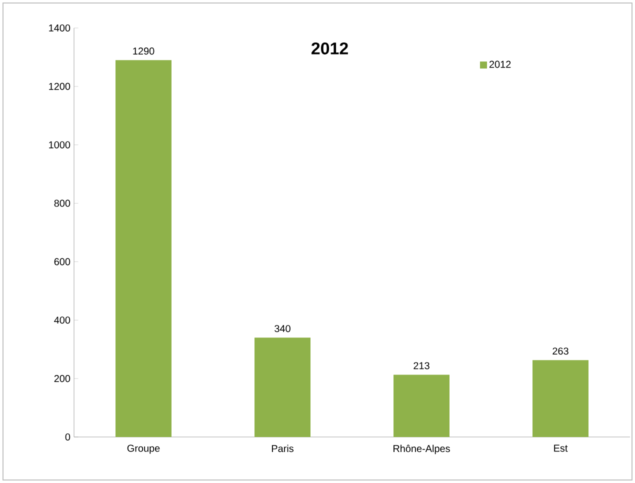  I want to click on y-tick-label: 1000, so click(59, 144).